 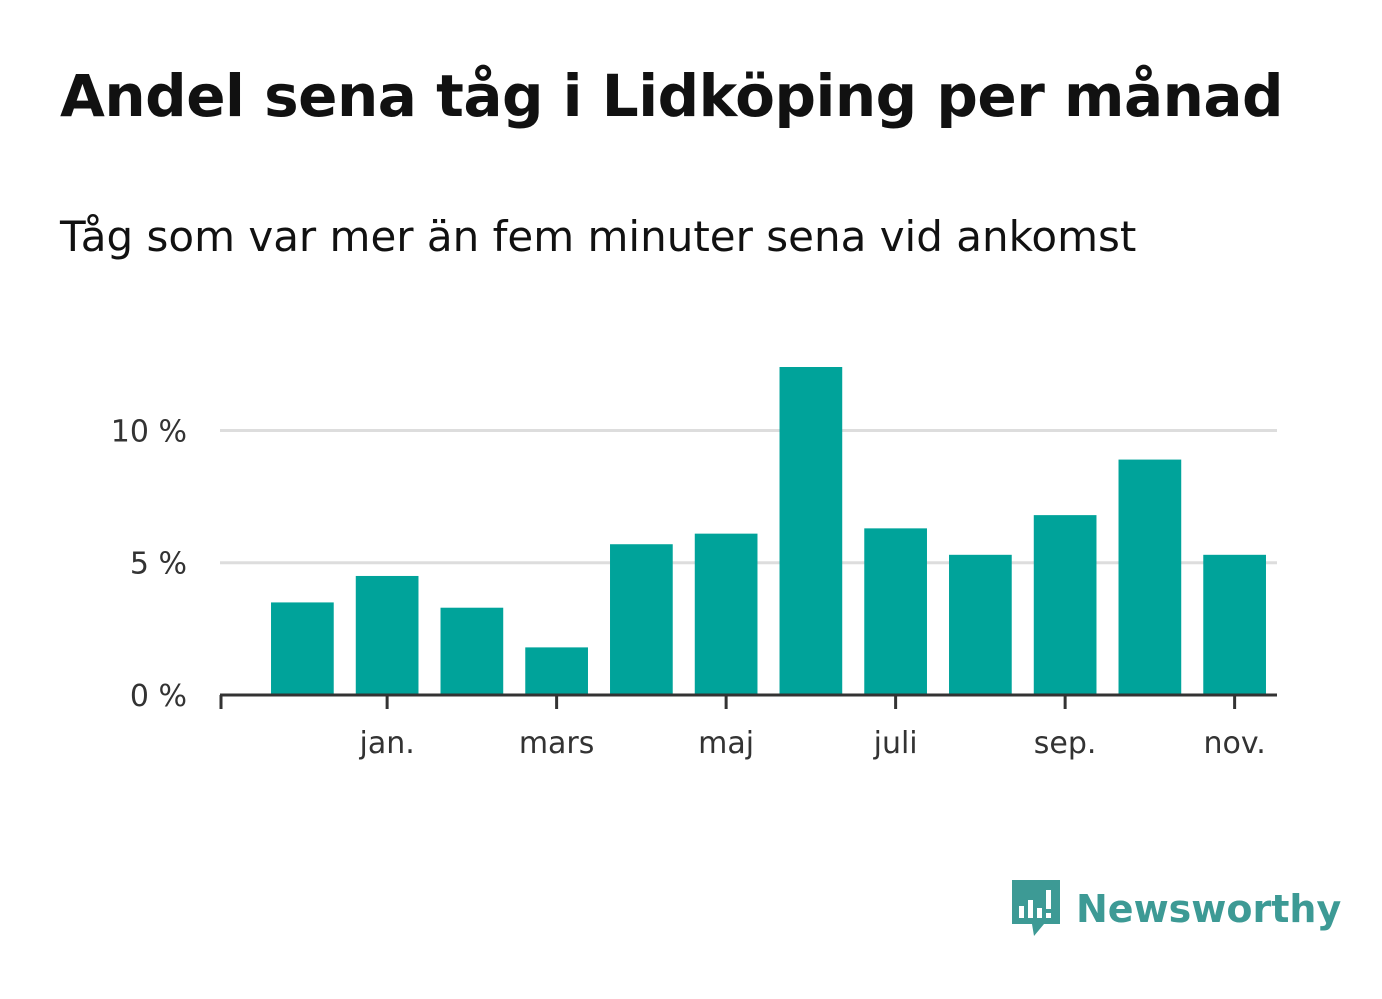 I want to click on y-tick-label: 5 %, so click(x=158, y=564).